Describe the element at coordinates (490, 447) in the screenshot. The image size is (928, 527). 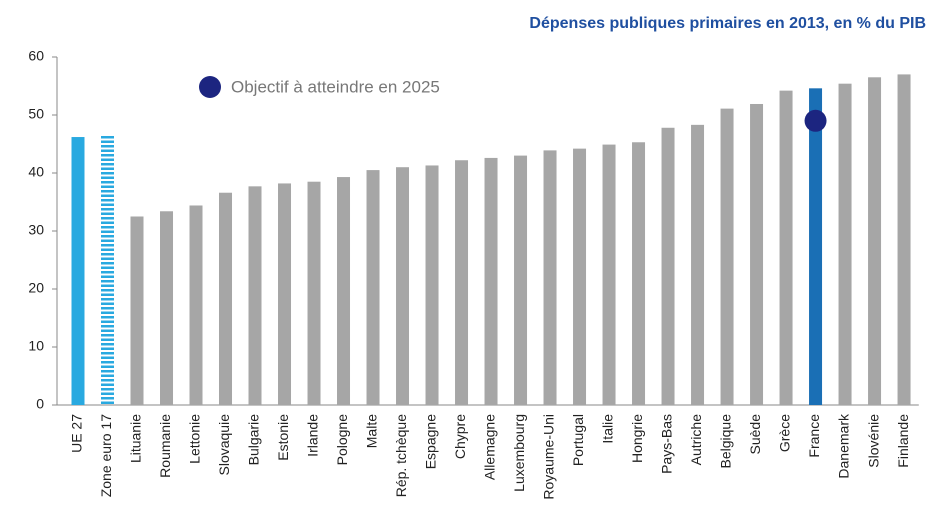
I see `x-tick-label: Allemagne` at that location.